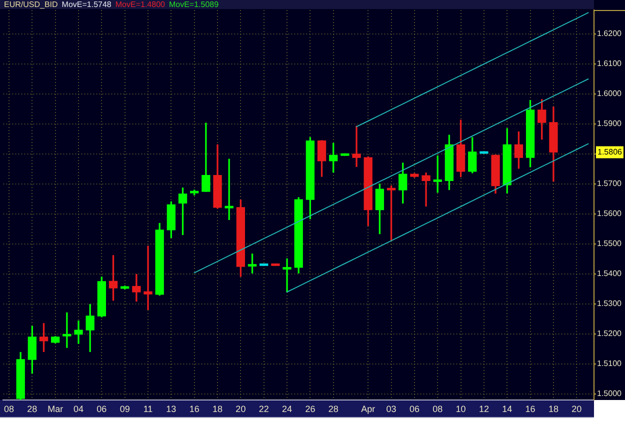  I want to click on y-tick-label: 1.5100, so click(609, 363).